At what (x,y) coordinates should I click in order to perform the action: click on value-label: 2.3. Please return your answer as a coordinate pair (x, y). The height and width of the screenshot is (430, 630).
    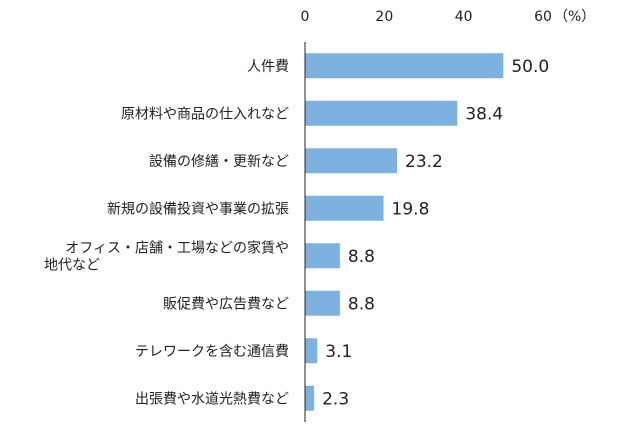
    Looking at the image, I should click on (335, 399).